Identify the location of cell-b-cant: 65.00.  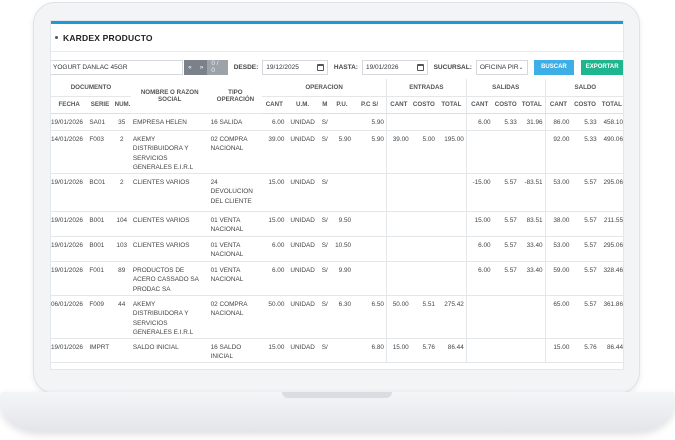
(558, 317).